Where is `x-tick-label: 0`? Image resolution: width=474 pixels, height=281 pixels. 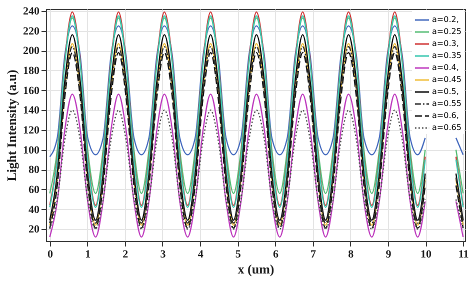
x-tick-label: 0 is located at coordinates (51, 254).